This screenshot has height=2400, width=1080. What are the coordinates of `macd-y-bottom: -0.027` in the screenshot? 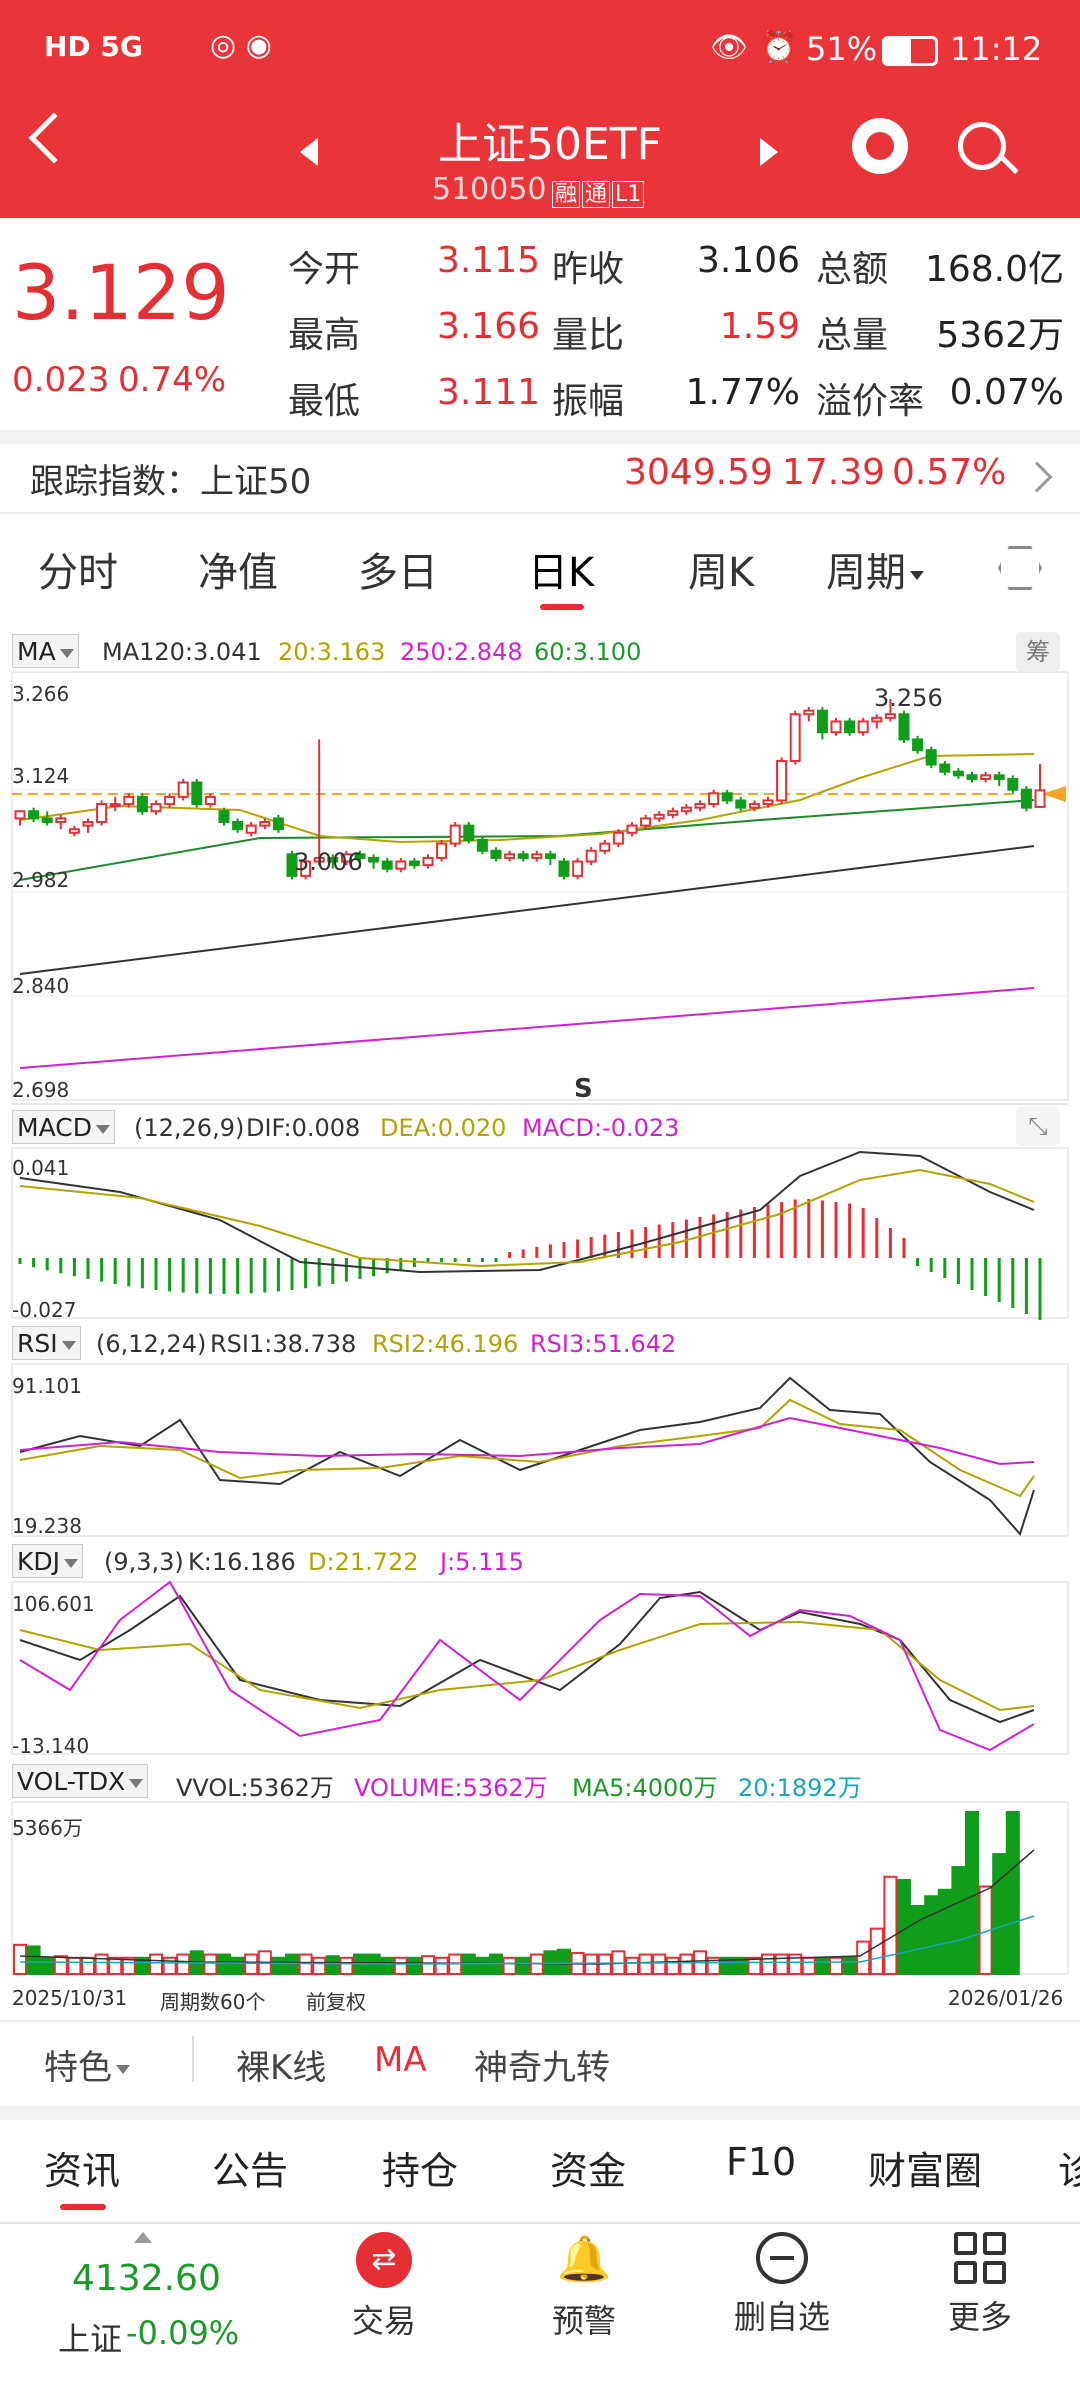 It's located at (44, 1310).